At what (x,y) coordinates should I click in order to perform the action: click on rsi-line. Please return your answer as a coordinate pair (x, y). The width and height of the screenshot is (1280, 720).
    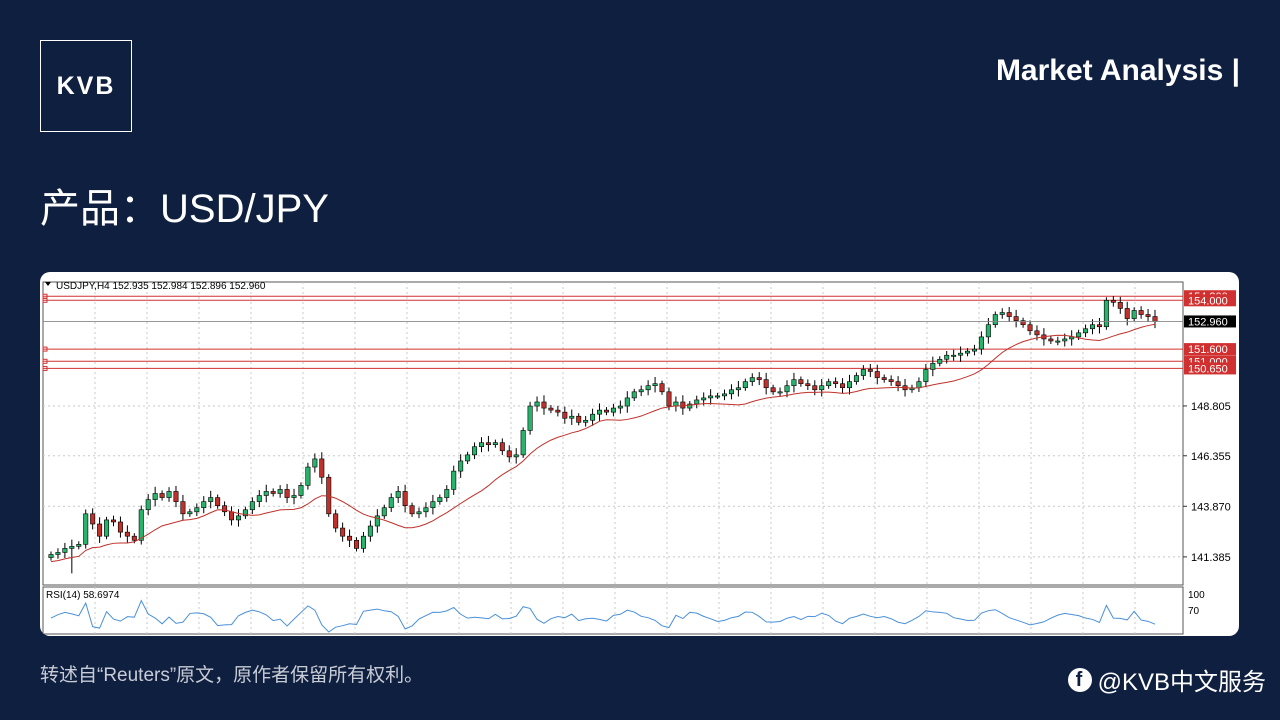
    Looking at the image, I should click on (603, 616).